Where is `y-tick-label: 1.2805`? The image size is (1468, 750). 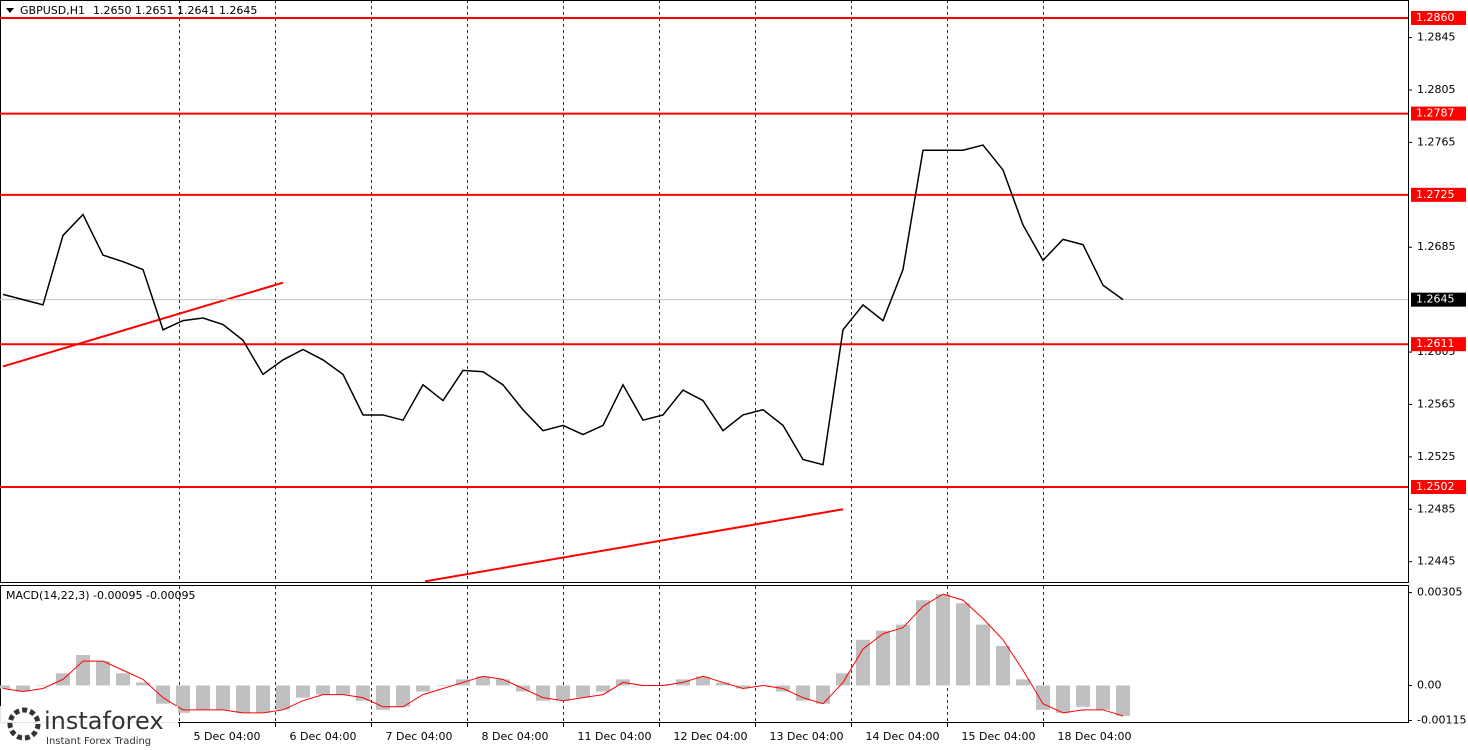 y-tick-label: 1.2805 is located at coordinates (1436, 89).